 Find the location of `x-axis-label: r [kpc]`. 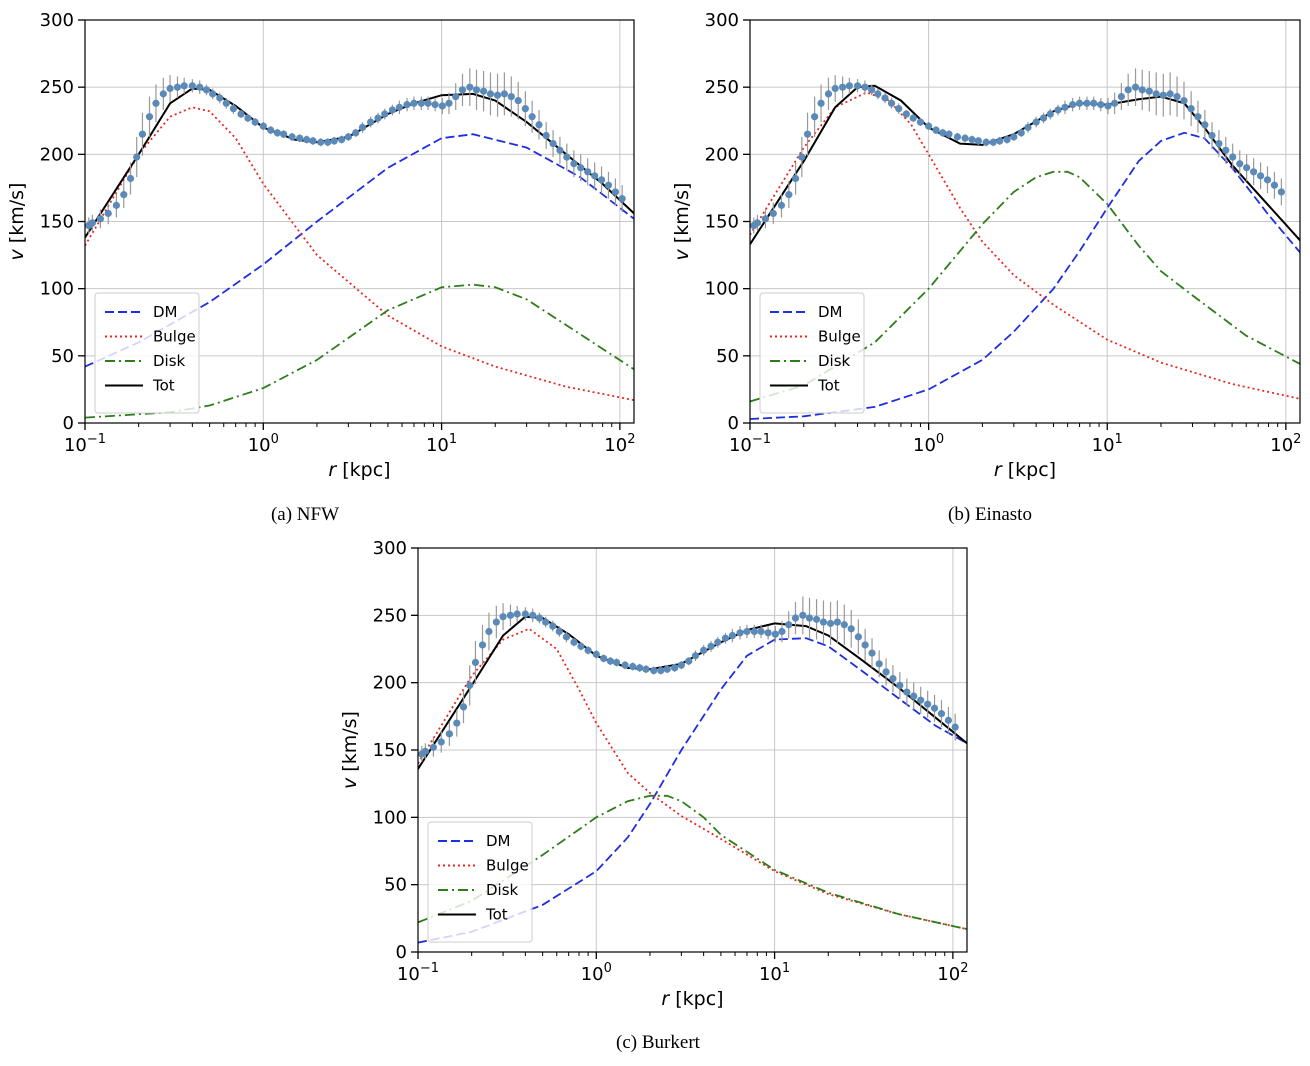

x-axis-label: r [kpc] is located at coordinates (692, 999).